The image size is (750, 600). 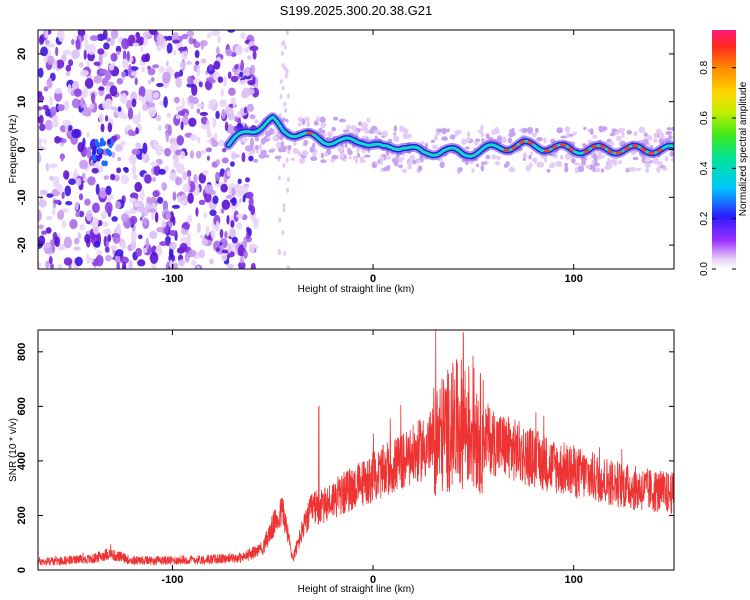 I want to click on ridge-hot-segment, so click(x=624, y=149).